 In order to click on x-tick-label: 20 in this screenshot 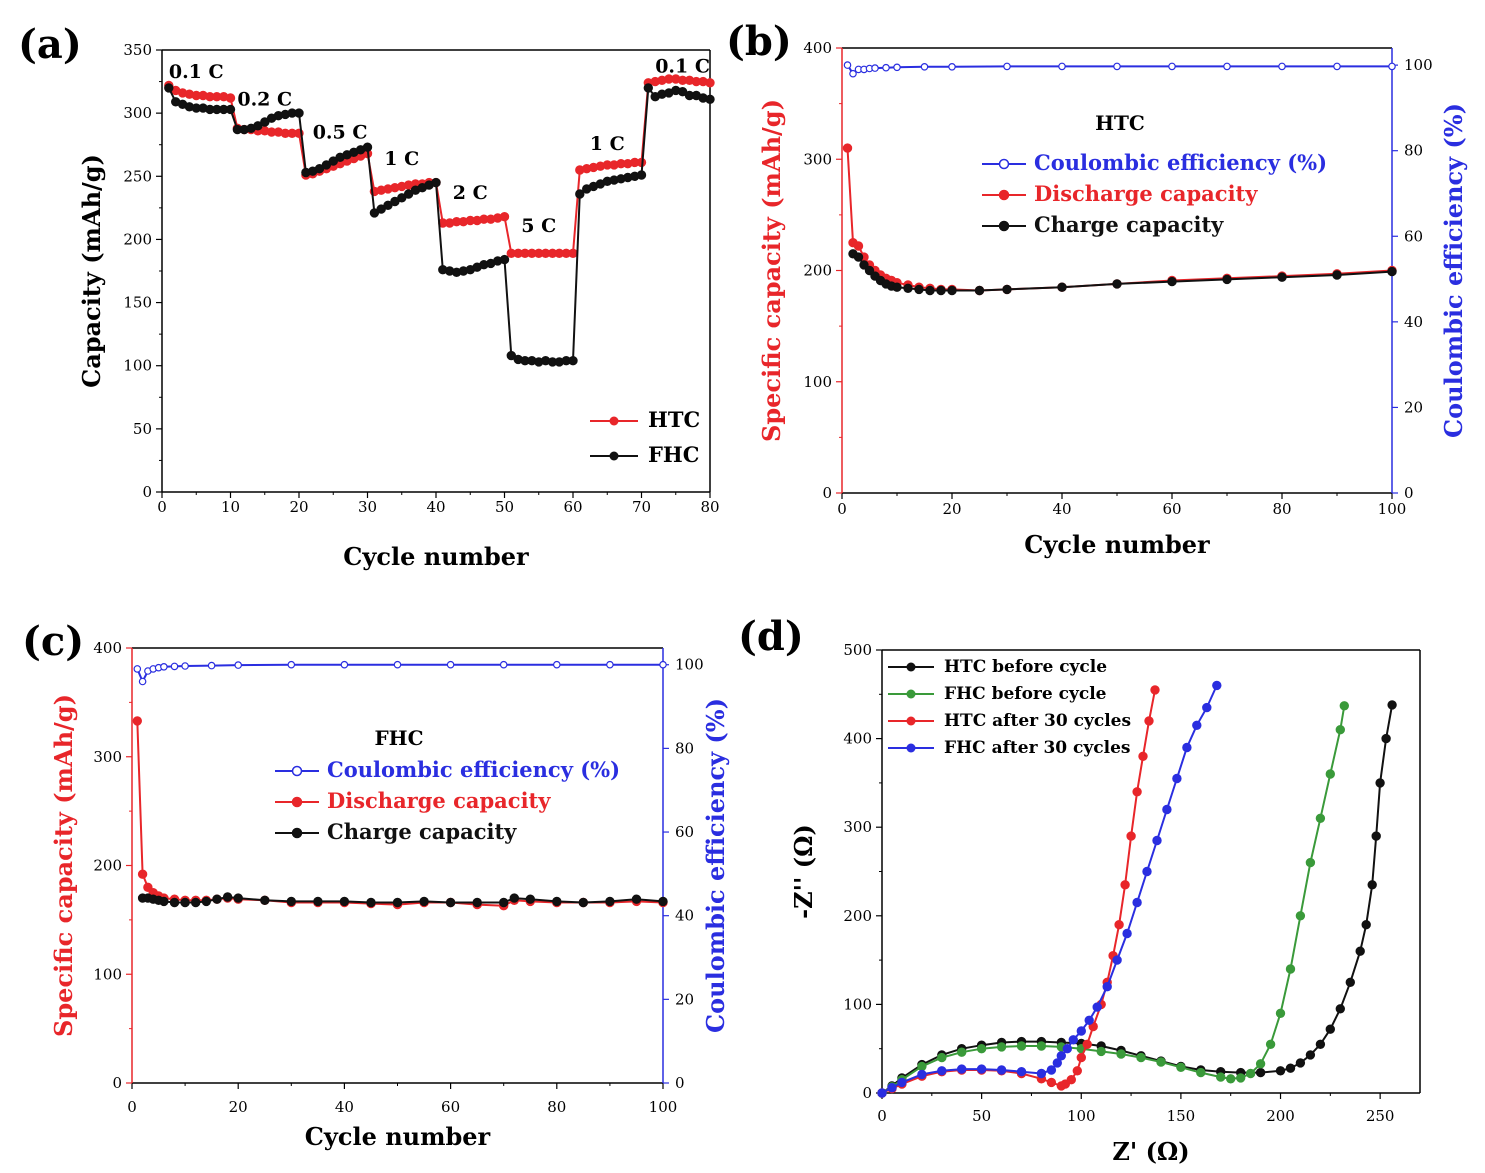, I will do `click(951, 509)`.